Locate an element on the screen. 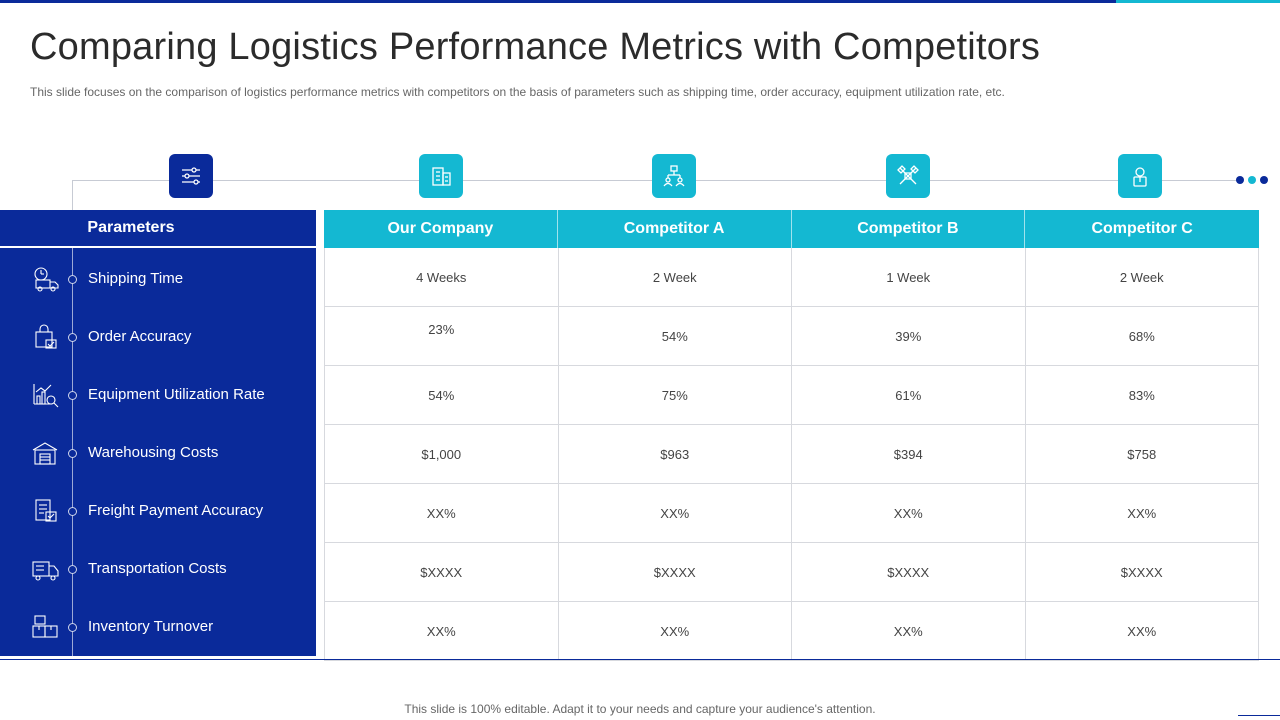 This screenshot has width=1280, height=720. parameters-header: Parameters is located at coordinates (158, 228).